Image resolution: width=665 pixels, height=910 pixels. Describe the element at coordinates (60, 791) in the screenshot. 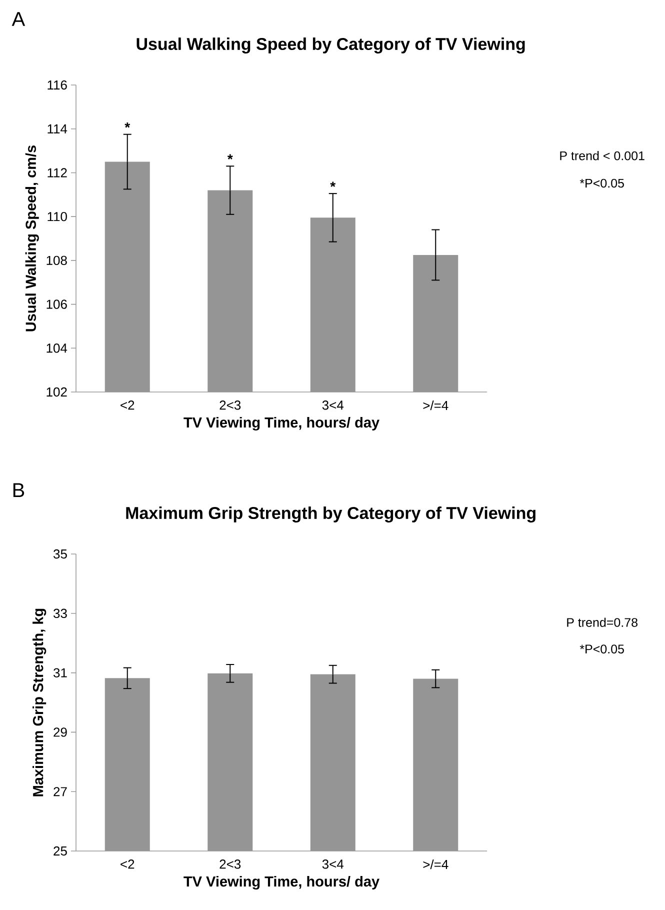

I see `y-tick-label: 27` at that location.